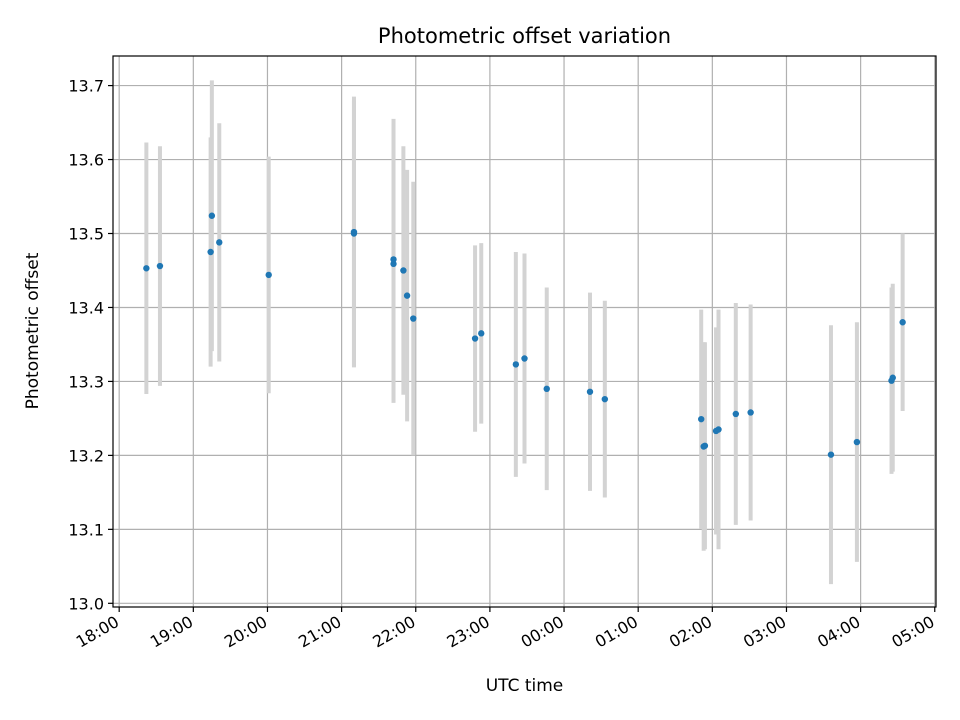  I want to click on y-tick-label: 13.0, so click(86, 603).